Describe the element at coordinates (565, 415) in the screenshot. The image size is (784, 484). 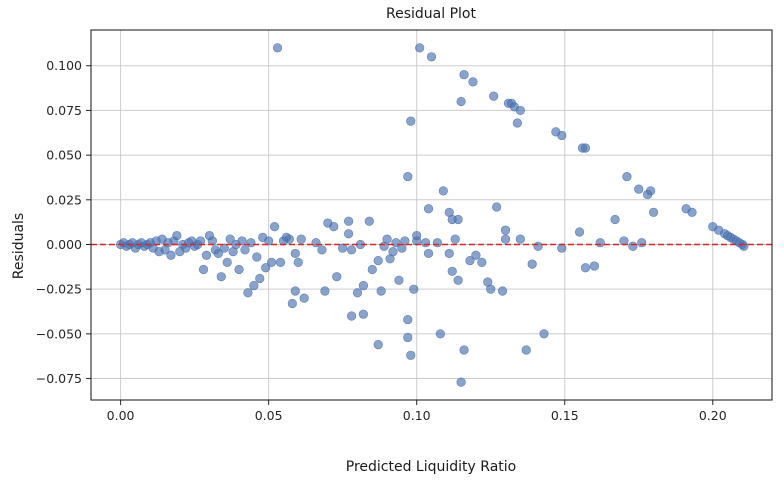
I see `x-tick-label: 0.15` at that location.